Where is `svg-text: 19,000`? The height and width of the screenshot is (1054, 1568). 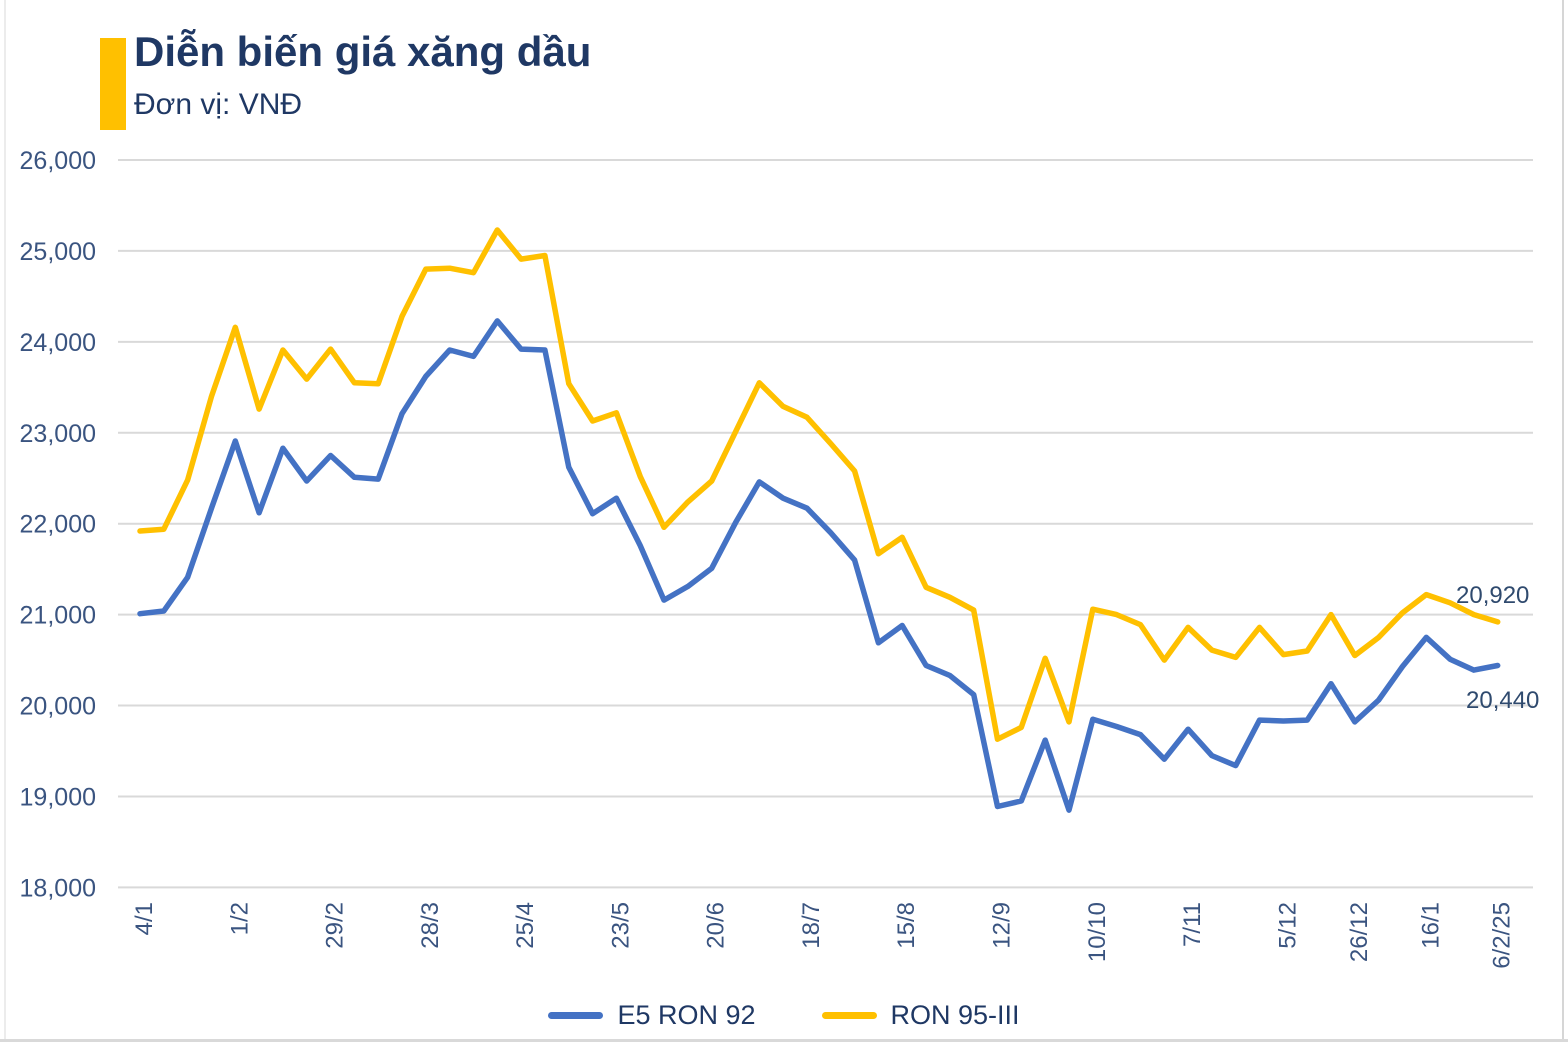 svg-text: 19,000 is located at coordinates (58, 797).